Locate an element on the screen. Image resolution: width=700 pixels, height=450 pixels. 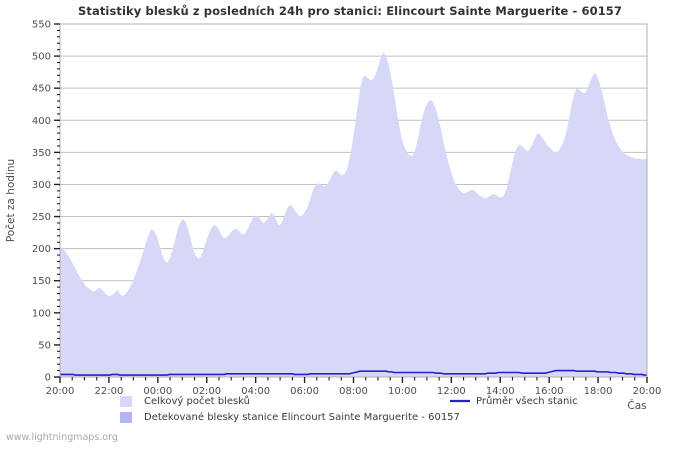
y-tick-label: 150 is located at coordinates (41, 281).